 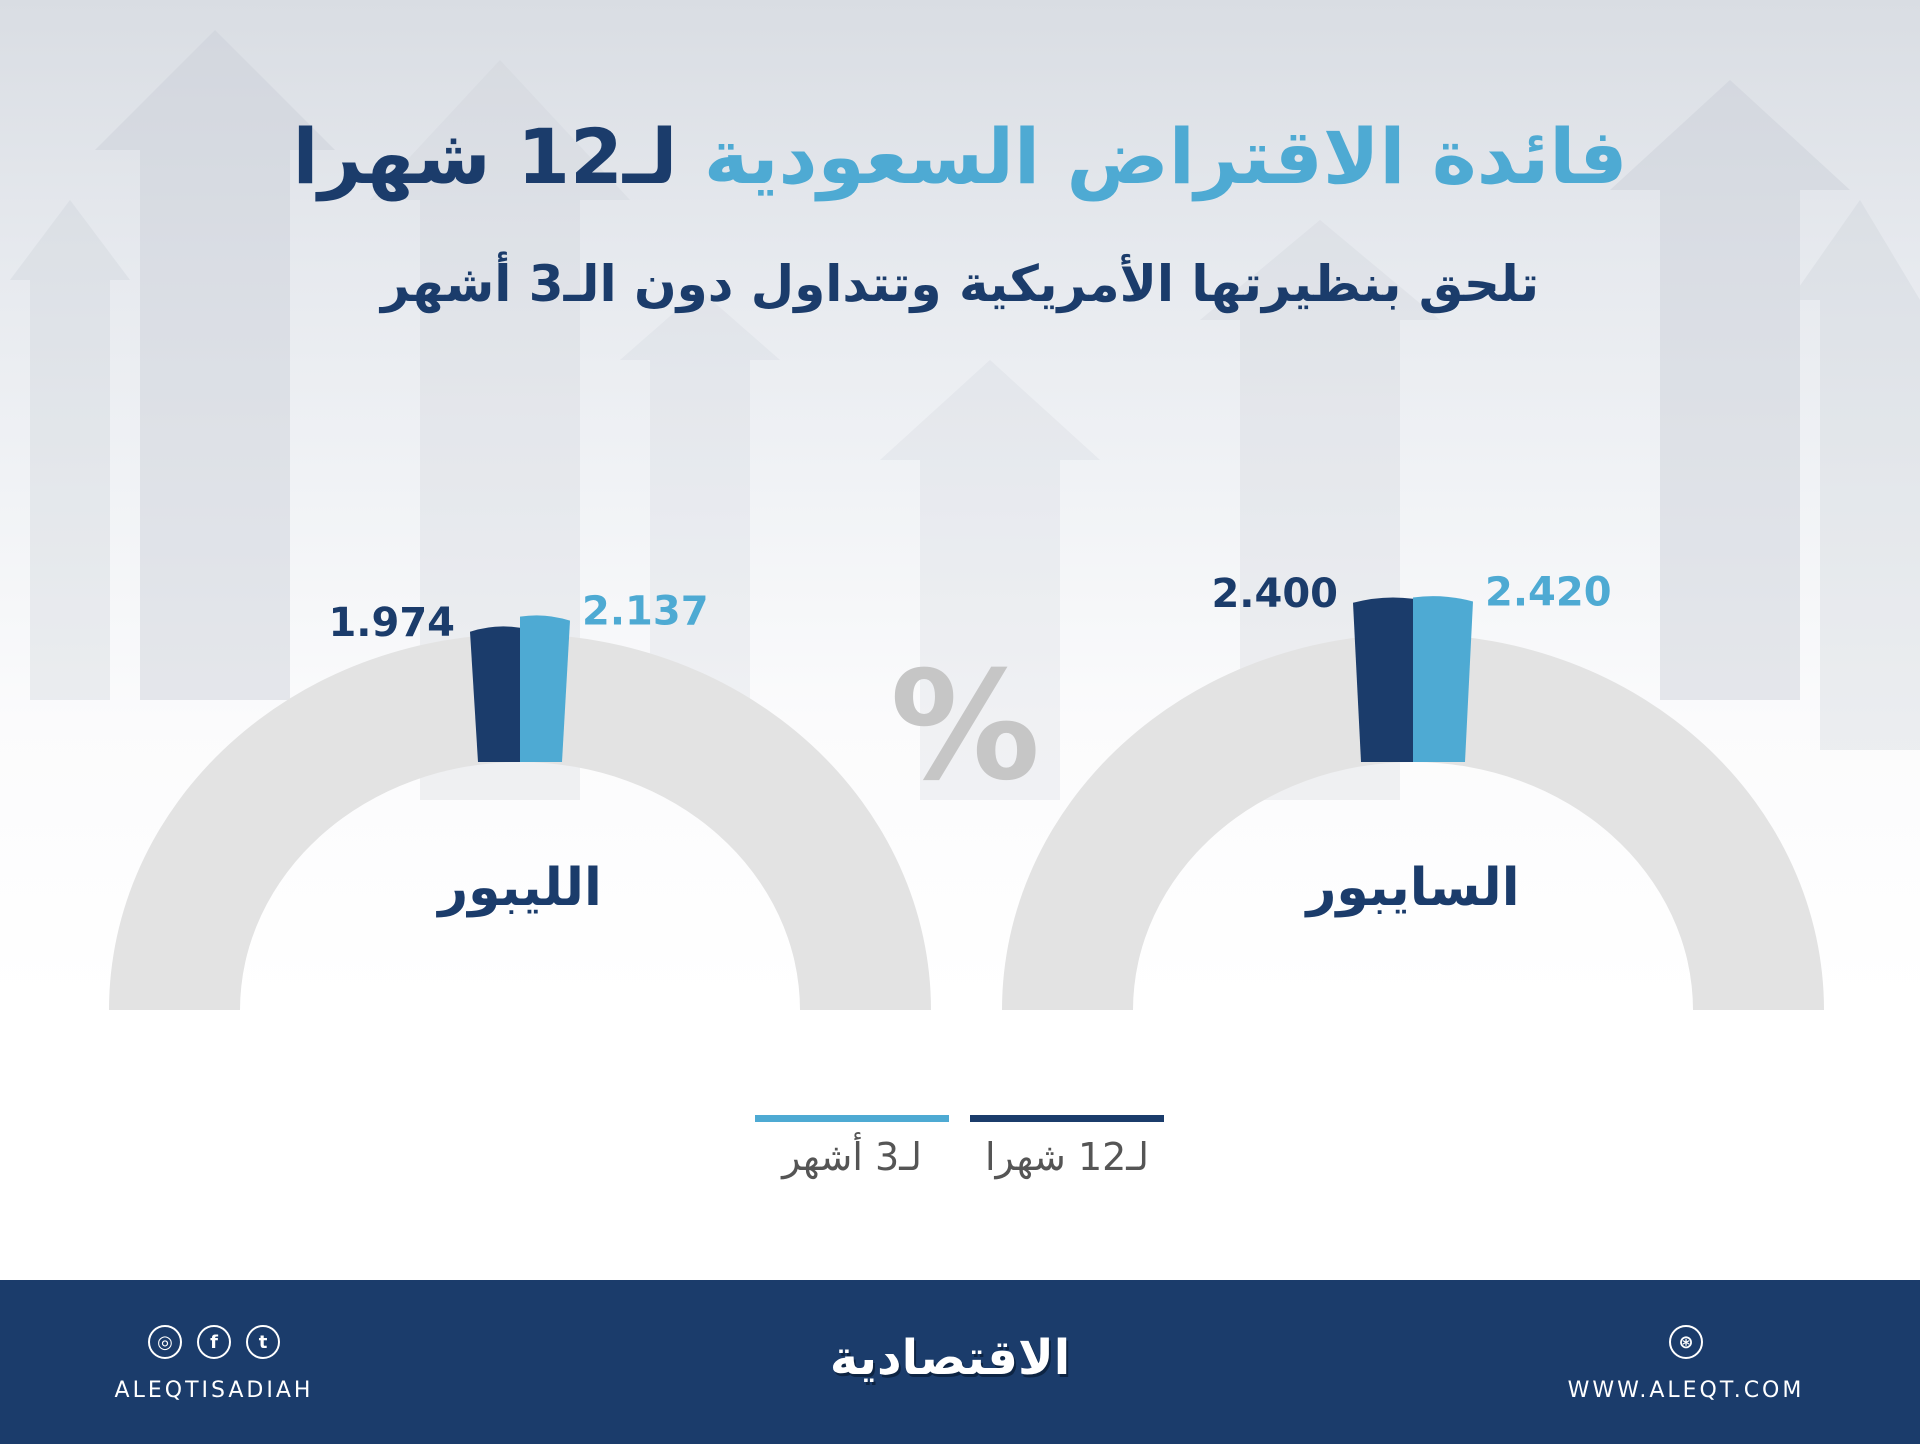 I want to click on percent-symbol: %, so click(x=965, y=727).